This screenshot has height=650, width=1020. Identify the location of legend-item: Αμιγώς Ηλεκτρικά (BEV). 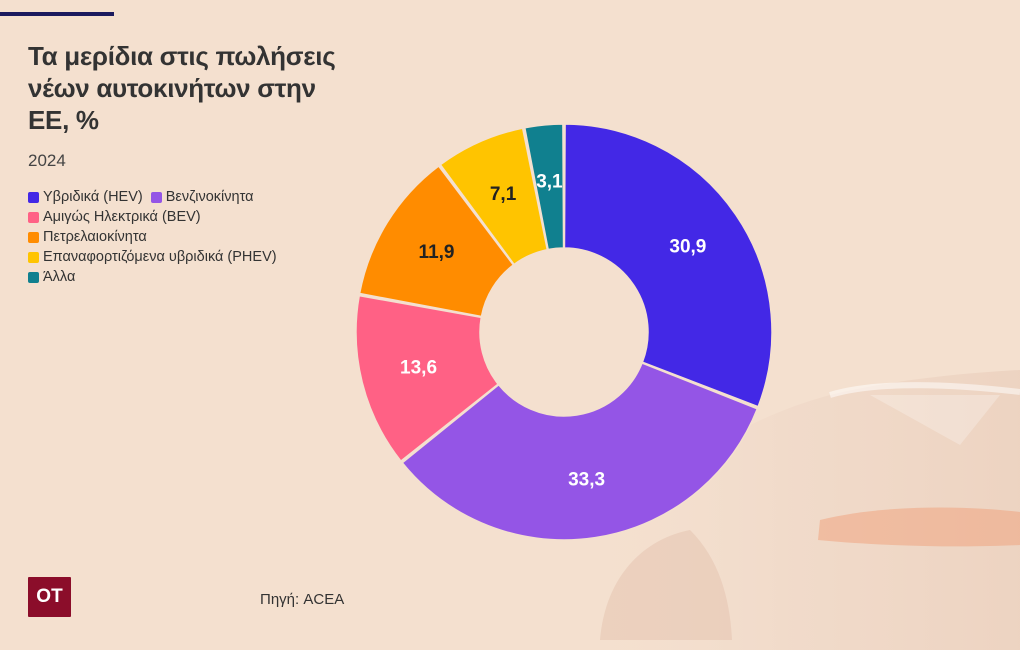
(114, 217).